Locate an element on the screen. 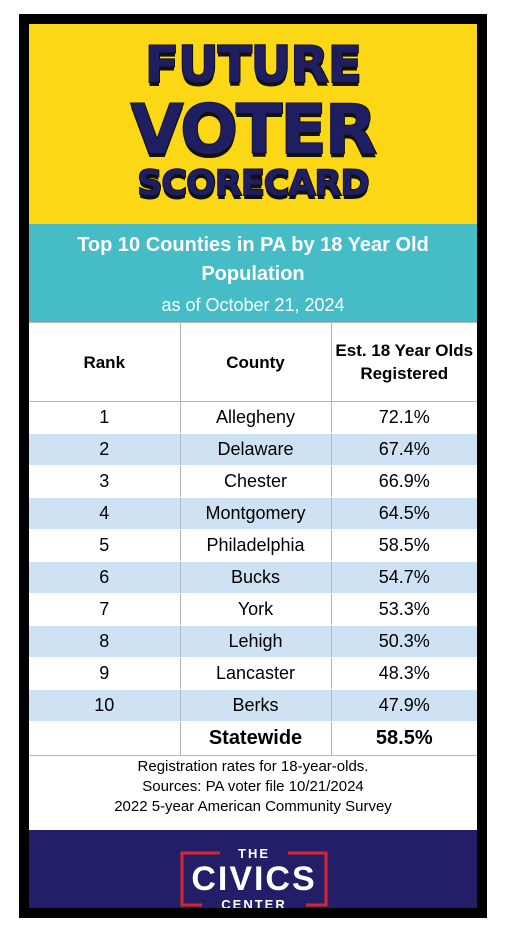 The width and height of the screenshot is (506, 934). table-row: 5 Philadelphia 58.5% is located at coordinates (253, 545).